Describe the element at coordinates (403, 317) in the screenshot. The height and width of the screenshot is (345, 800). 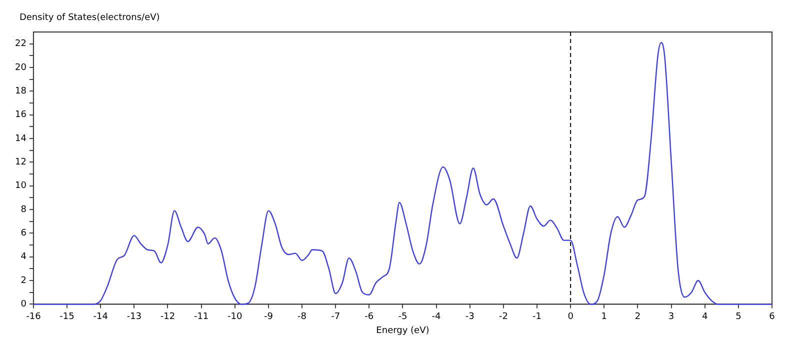
I see `x-tick-label: -5` at that location.